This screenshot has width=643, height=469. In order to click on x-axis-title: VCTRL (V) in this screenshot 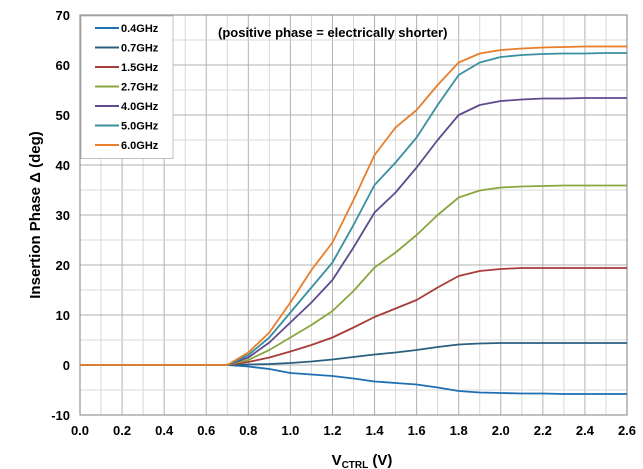, I will do `click(362, 460)`.